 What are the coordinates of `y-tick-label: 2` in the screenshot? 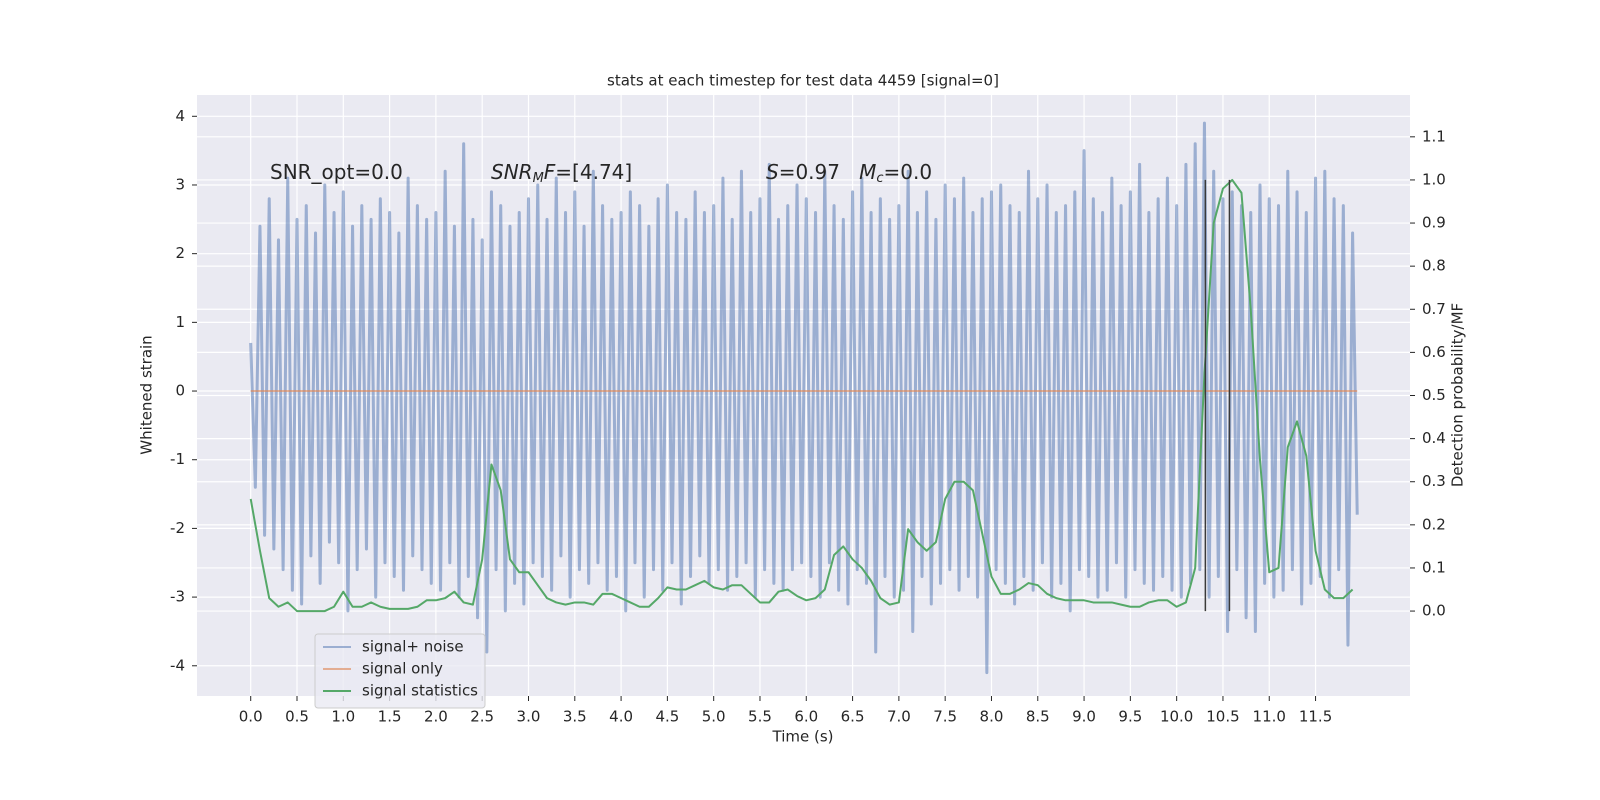 It's located at (180, 253).